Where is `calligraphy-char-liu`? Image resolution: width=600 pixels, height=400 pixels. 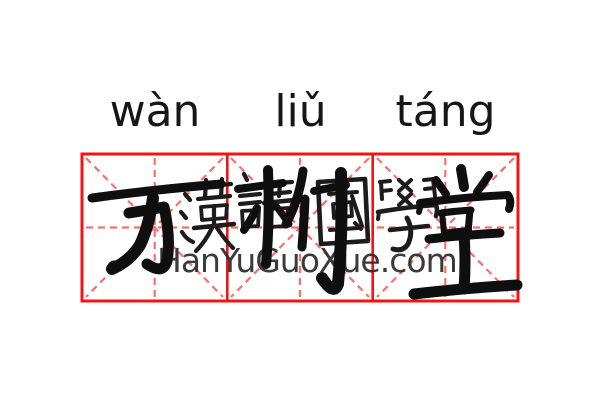 calligraphy-char-liu is located at coordinates (292, 230).